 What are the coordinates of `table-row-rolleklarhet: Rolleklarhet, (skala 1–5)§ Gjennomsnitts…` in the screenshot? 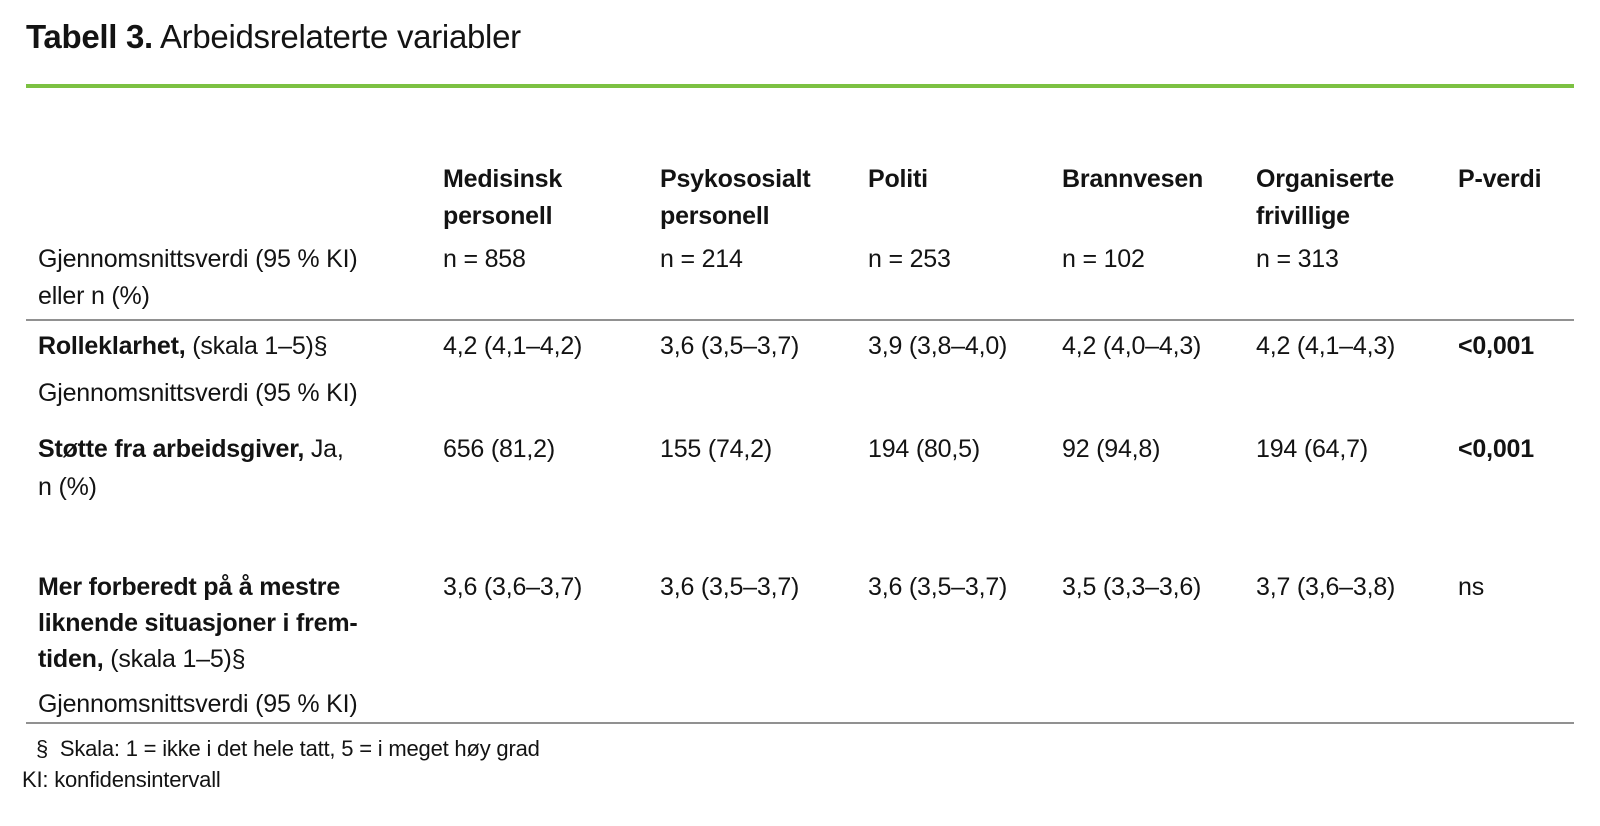 It's located at (800, 371).